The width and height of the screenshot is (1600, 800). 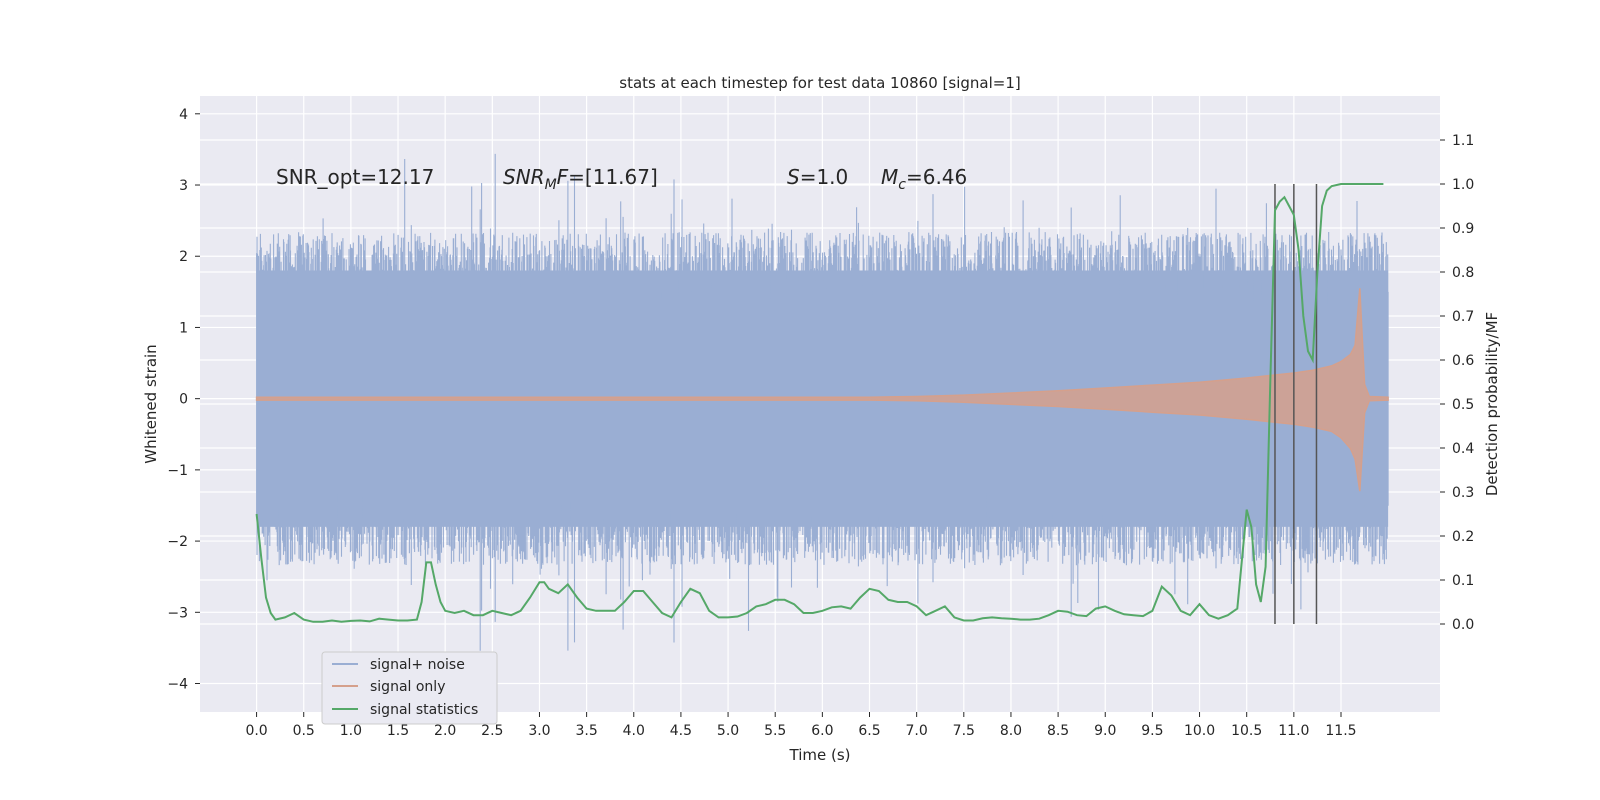 I want to click on annotation-snr-opt: SNR_opt=12.17, so click(x=355, y=177).